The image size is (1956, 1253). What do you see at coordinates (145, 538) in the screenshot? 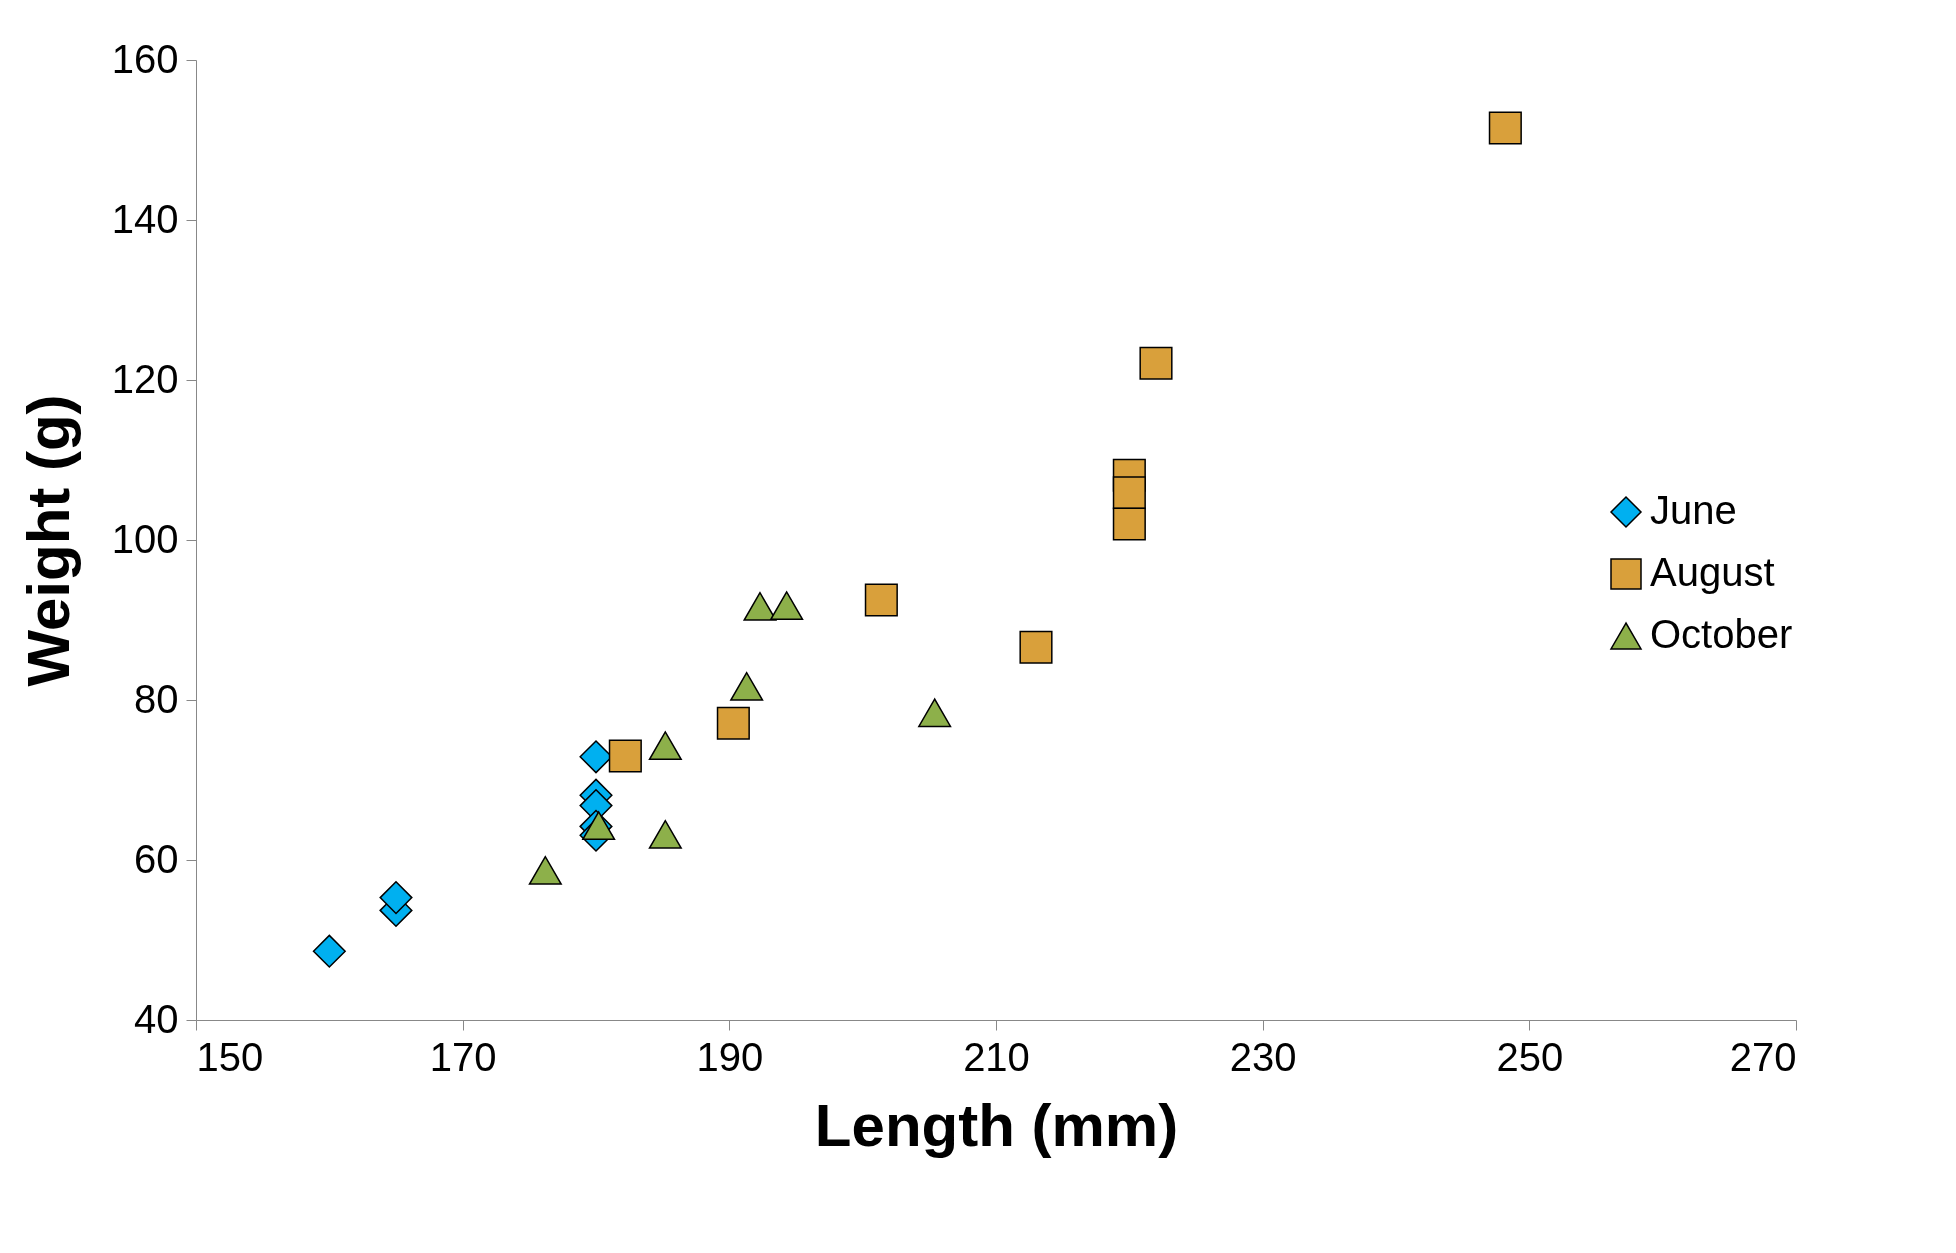
I see `y-tick-label: 100` at bounding box center [145, 538].